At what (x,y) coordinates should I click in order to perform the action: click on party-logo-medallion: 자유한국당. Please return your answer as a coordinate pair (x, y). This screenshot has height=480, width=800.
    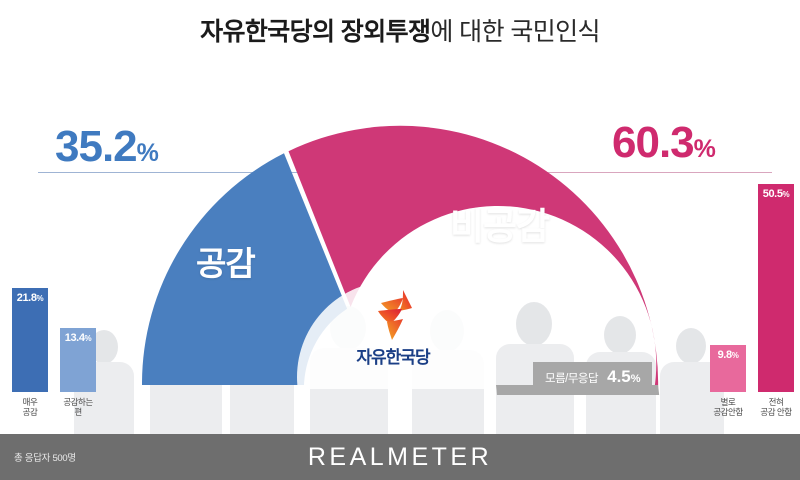
    Looking at the image, I should click on (393, 335).